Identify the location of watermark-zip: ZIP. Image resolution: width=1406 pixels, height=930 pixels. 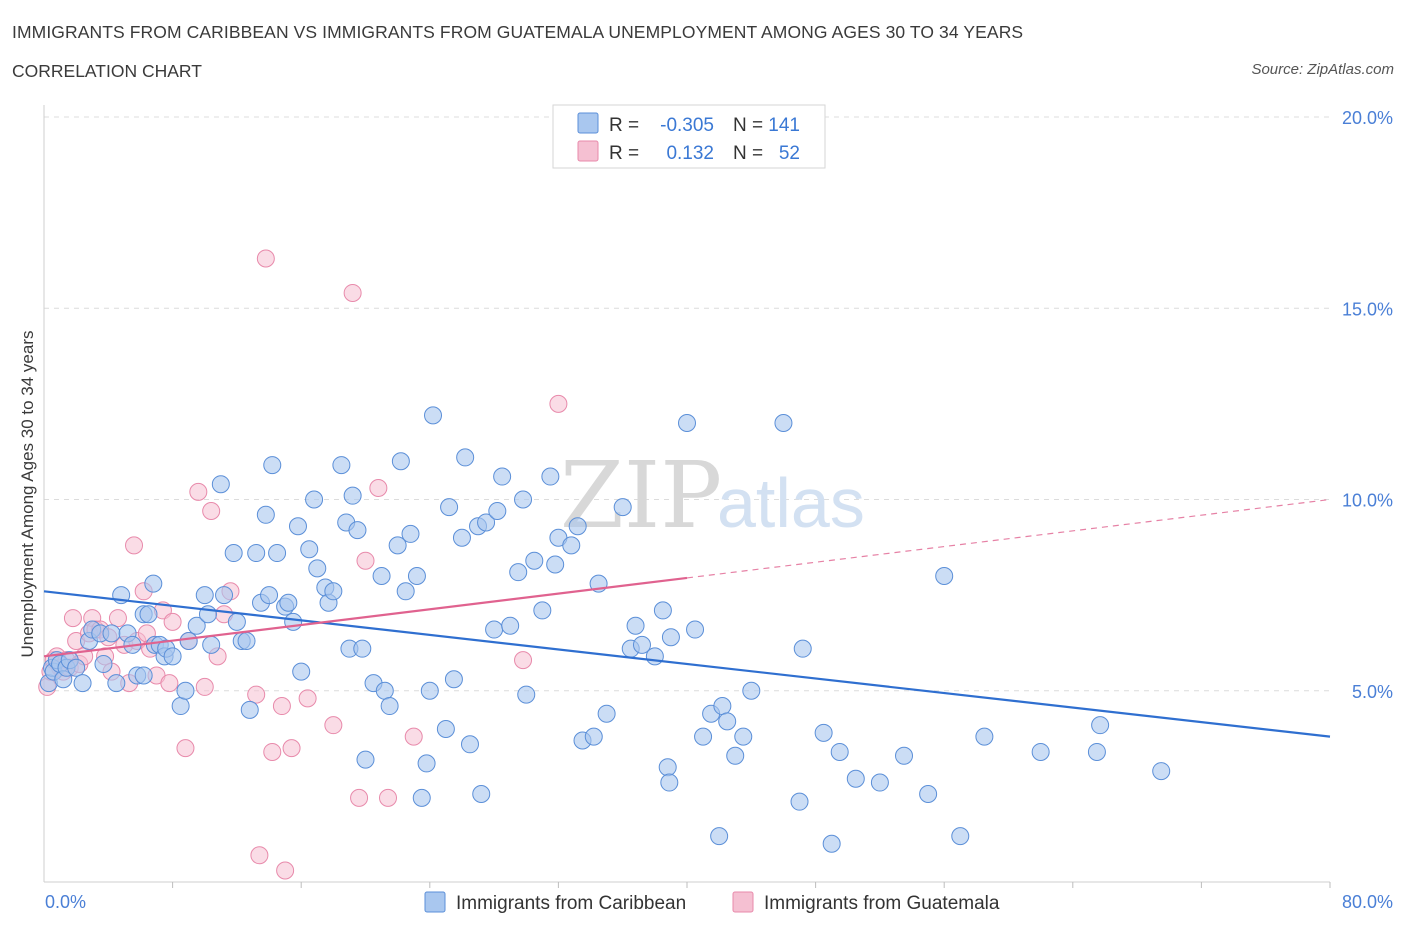
(641, 495).